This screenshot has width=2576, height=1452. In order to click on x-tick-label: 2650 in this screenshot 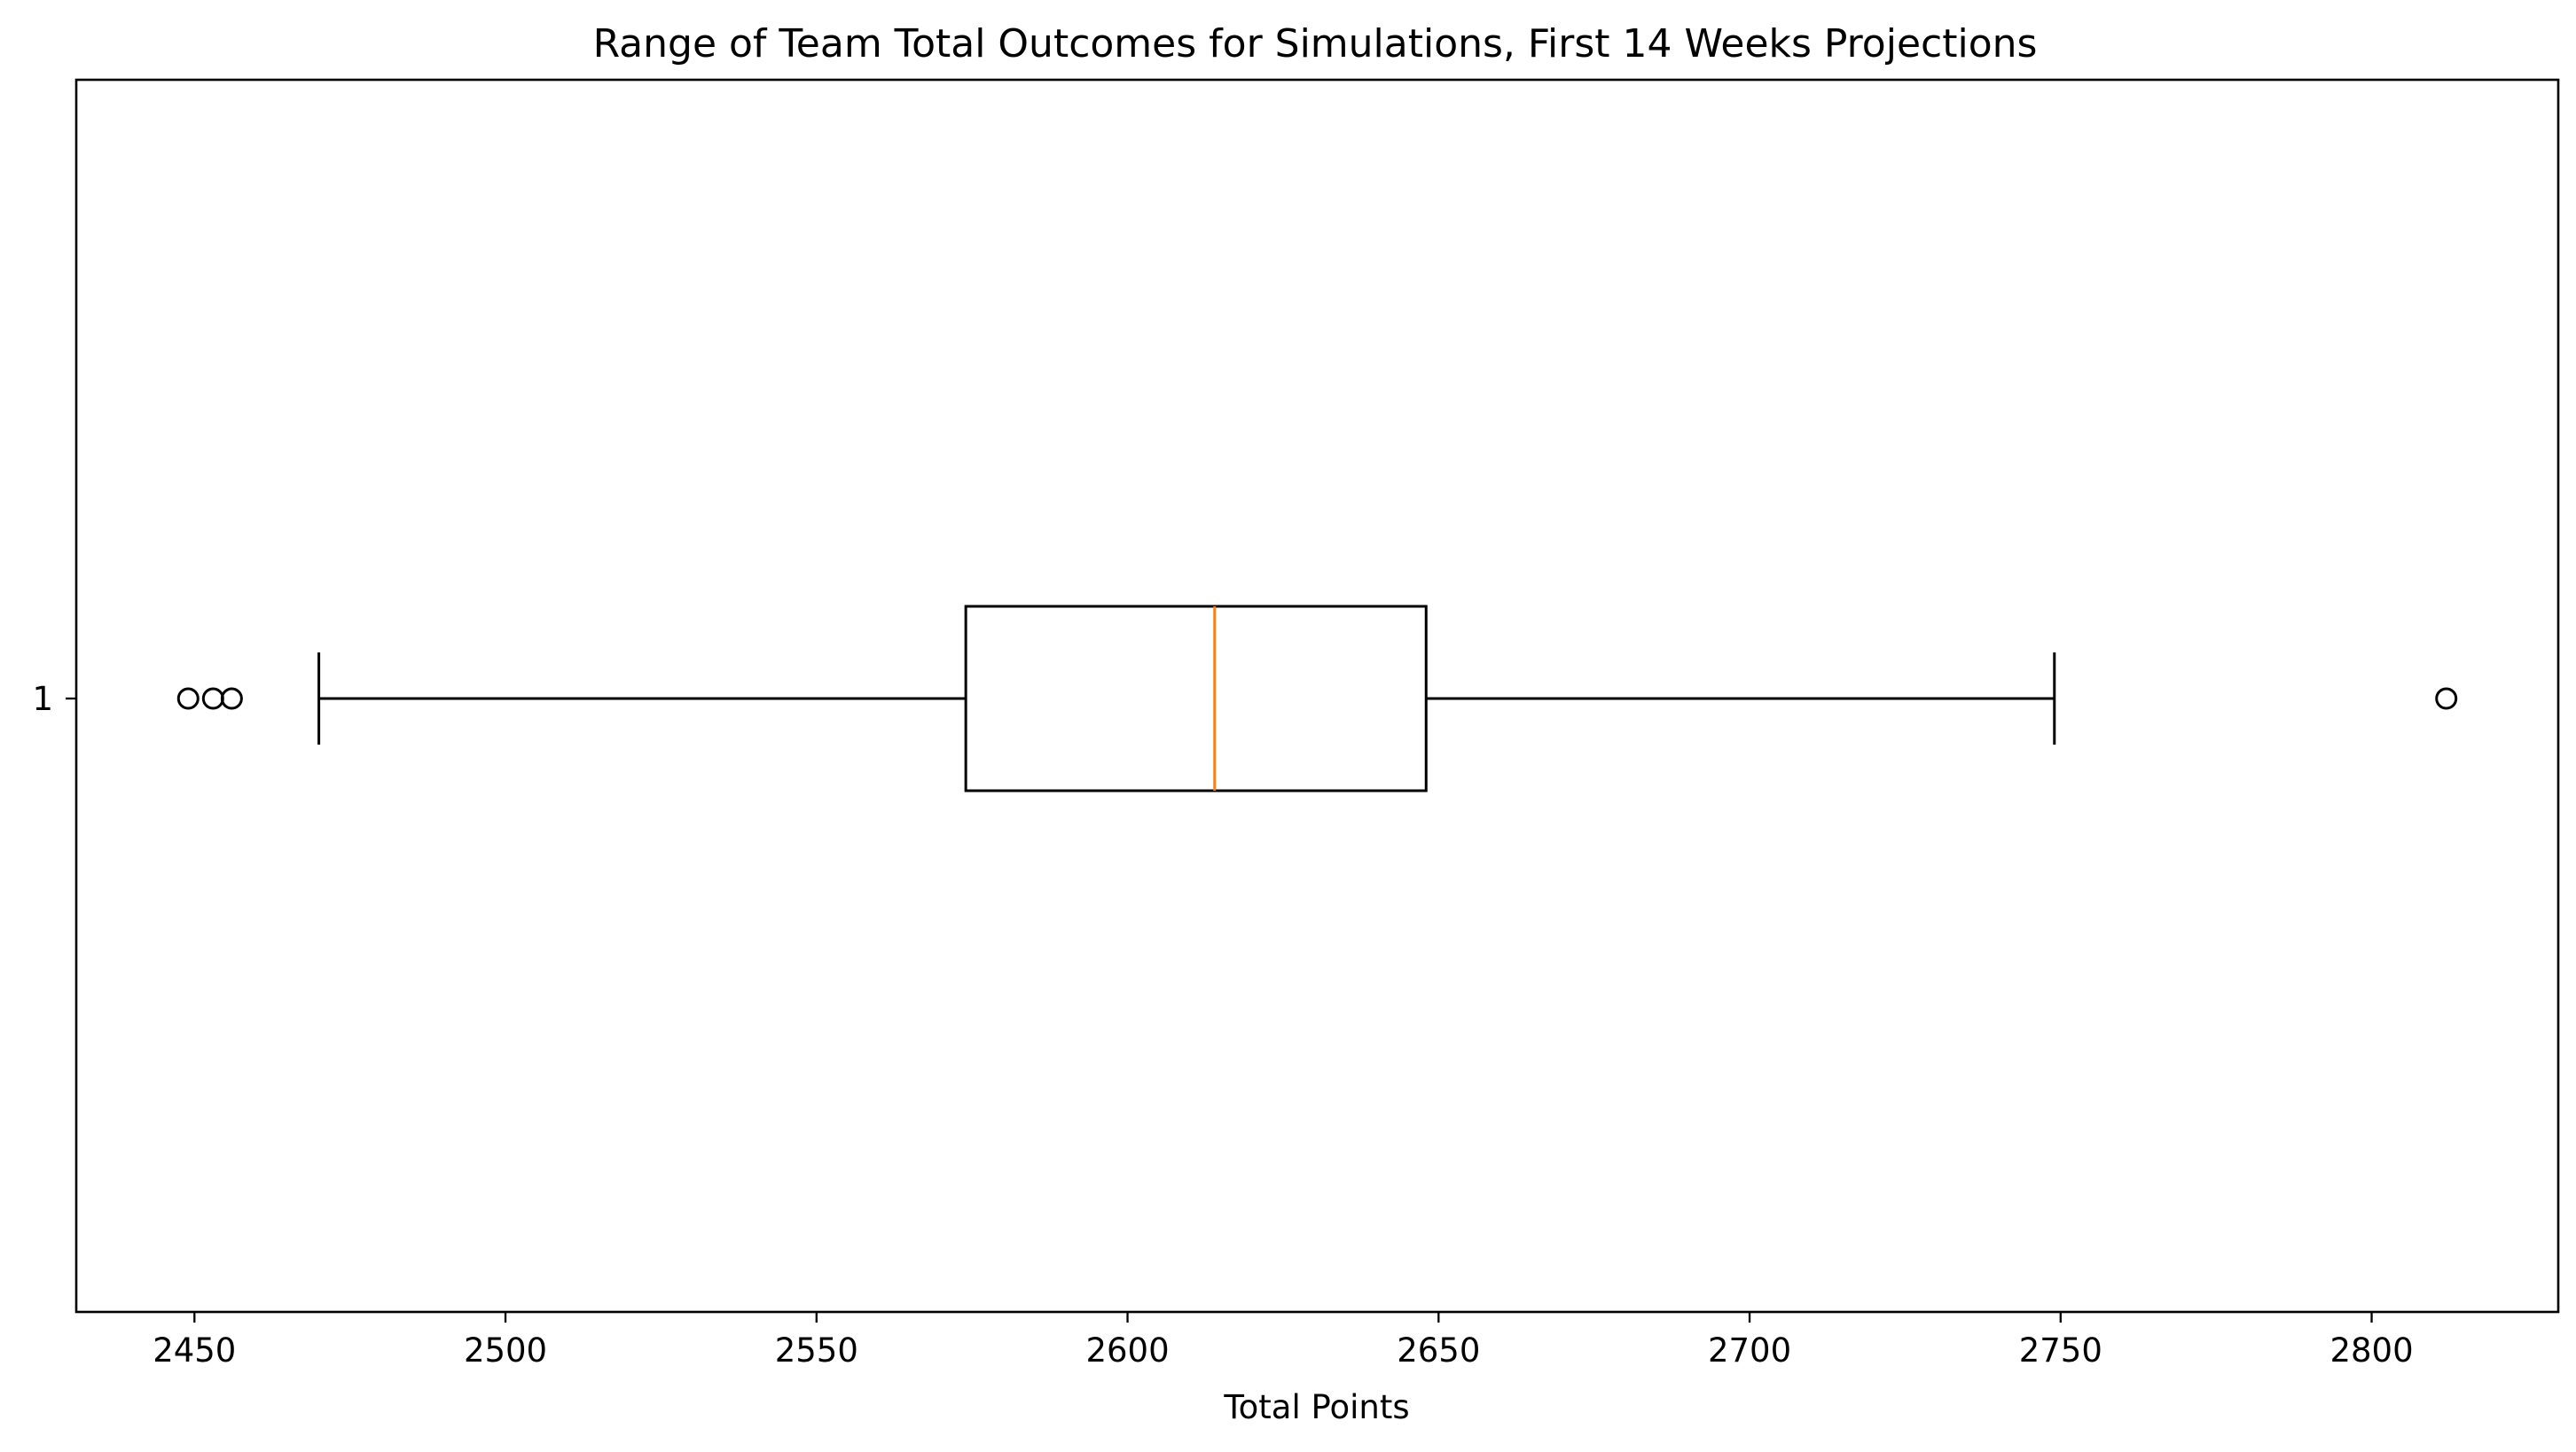, I will do `click(1438, 1350)`.